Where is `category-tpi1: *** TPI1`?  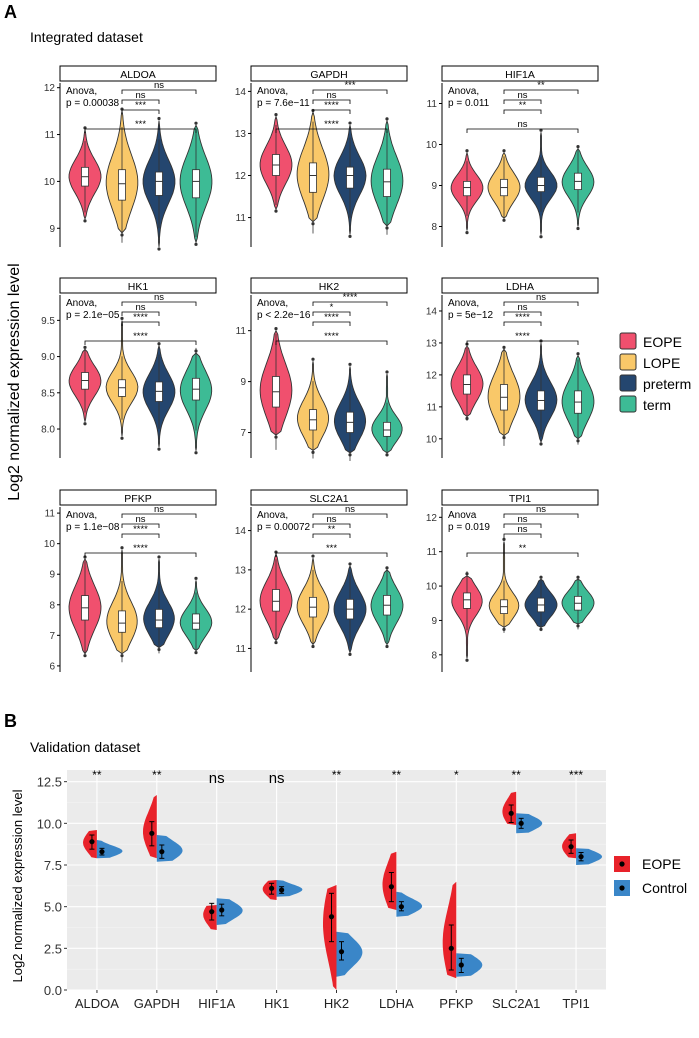
category-tpi1: *** TPI1 is located at coordinates (582, 889).